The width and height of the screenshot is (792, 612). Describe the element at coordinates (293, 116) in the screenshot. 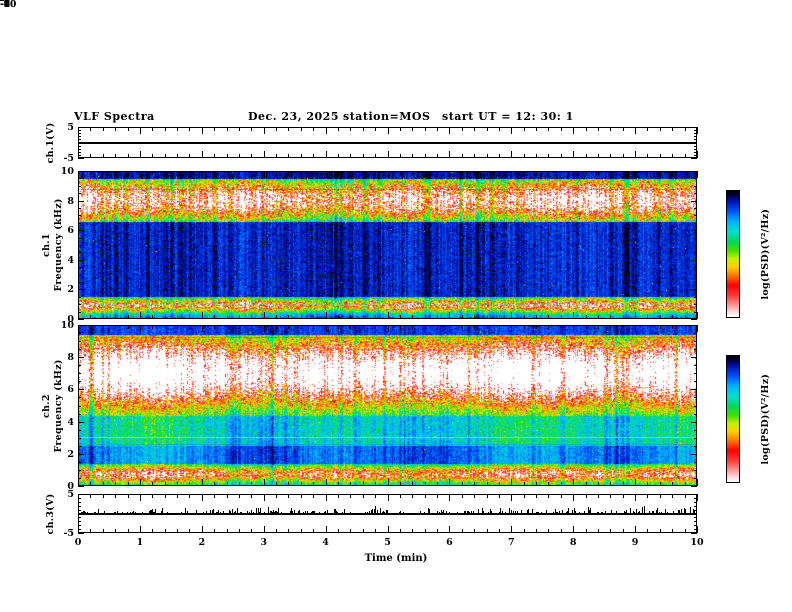

I see `plot-date: Dec. 23, 2025` at that location.